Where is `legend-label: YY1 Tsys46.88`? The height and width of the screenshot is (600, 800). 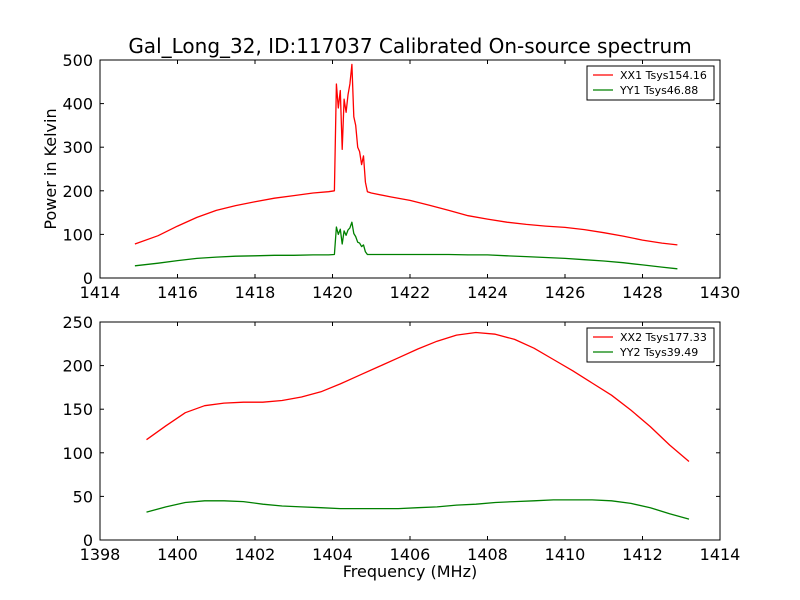 legend-label: YY1 Tsys46.88 is located at coordinates (658, 90).